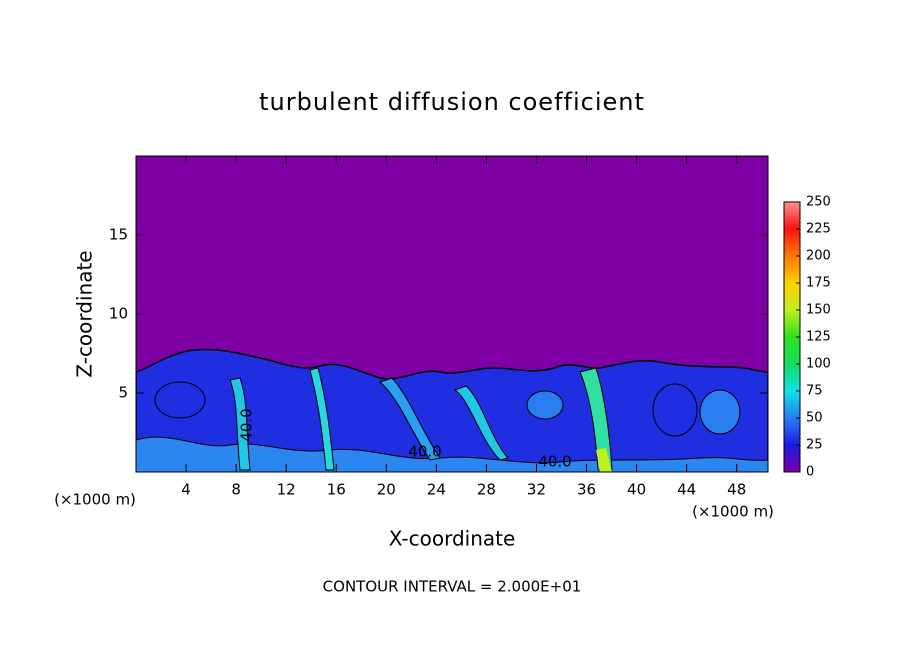 This screenshot has width=904, height=654. Describe the element at coordinates (236, 490) in the screenshot. I see `x-tick-label: 8` at that location.